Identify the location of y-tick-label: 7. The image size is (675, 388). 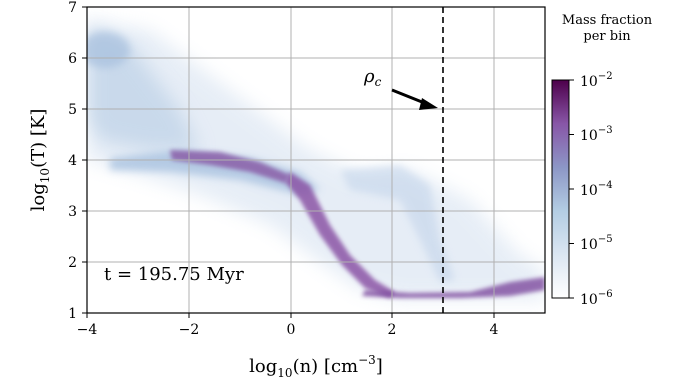
(72, 8).